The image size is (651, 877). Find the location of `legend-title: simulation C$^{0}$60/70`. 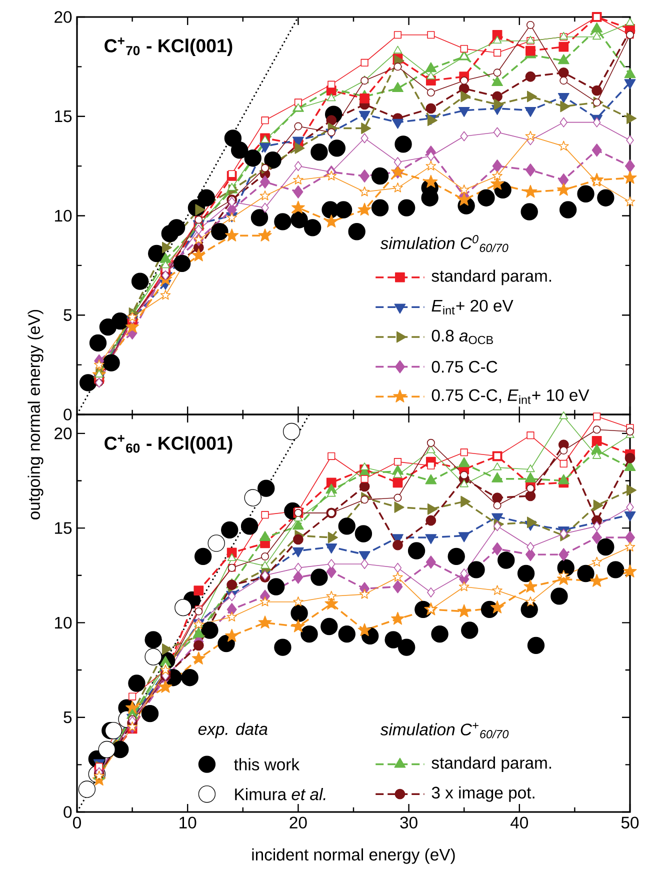

legend-title: simulation C$^{0}$60/70 is located at coordinates (444, 243).